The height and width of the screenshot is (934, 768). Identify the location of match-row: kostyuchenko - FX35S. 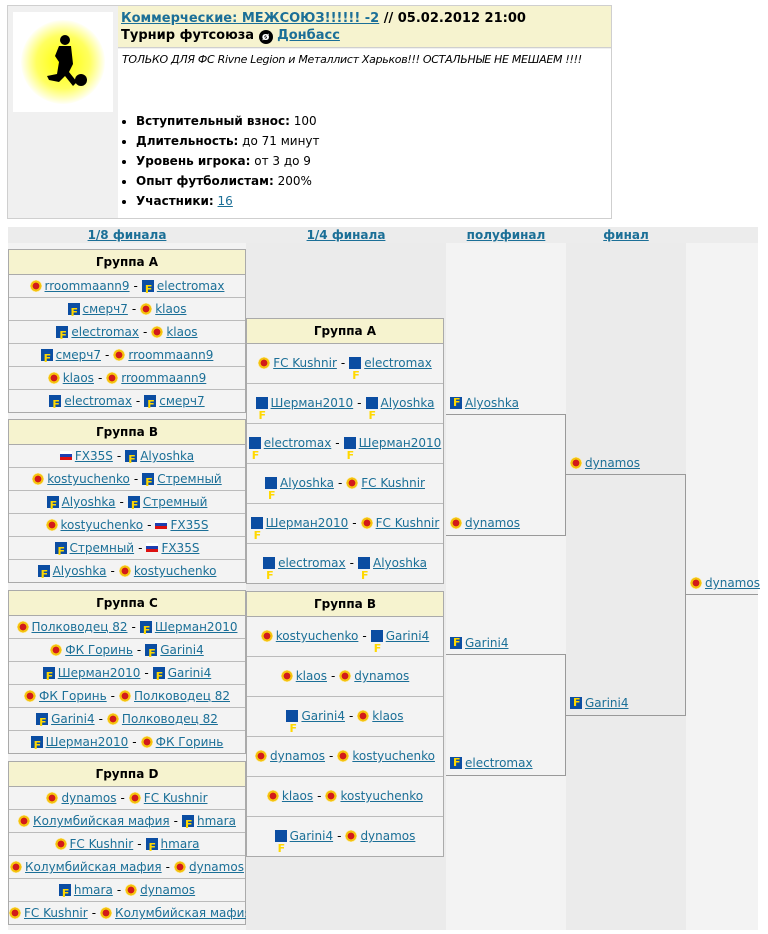
(127, 525).